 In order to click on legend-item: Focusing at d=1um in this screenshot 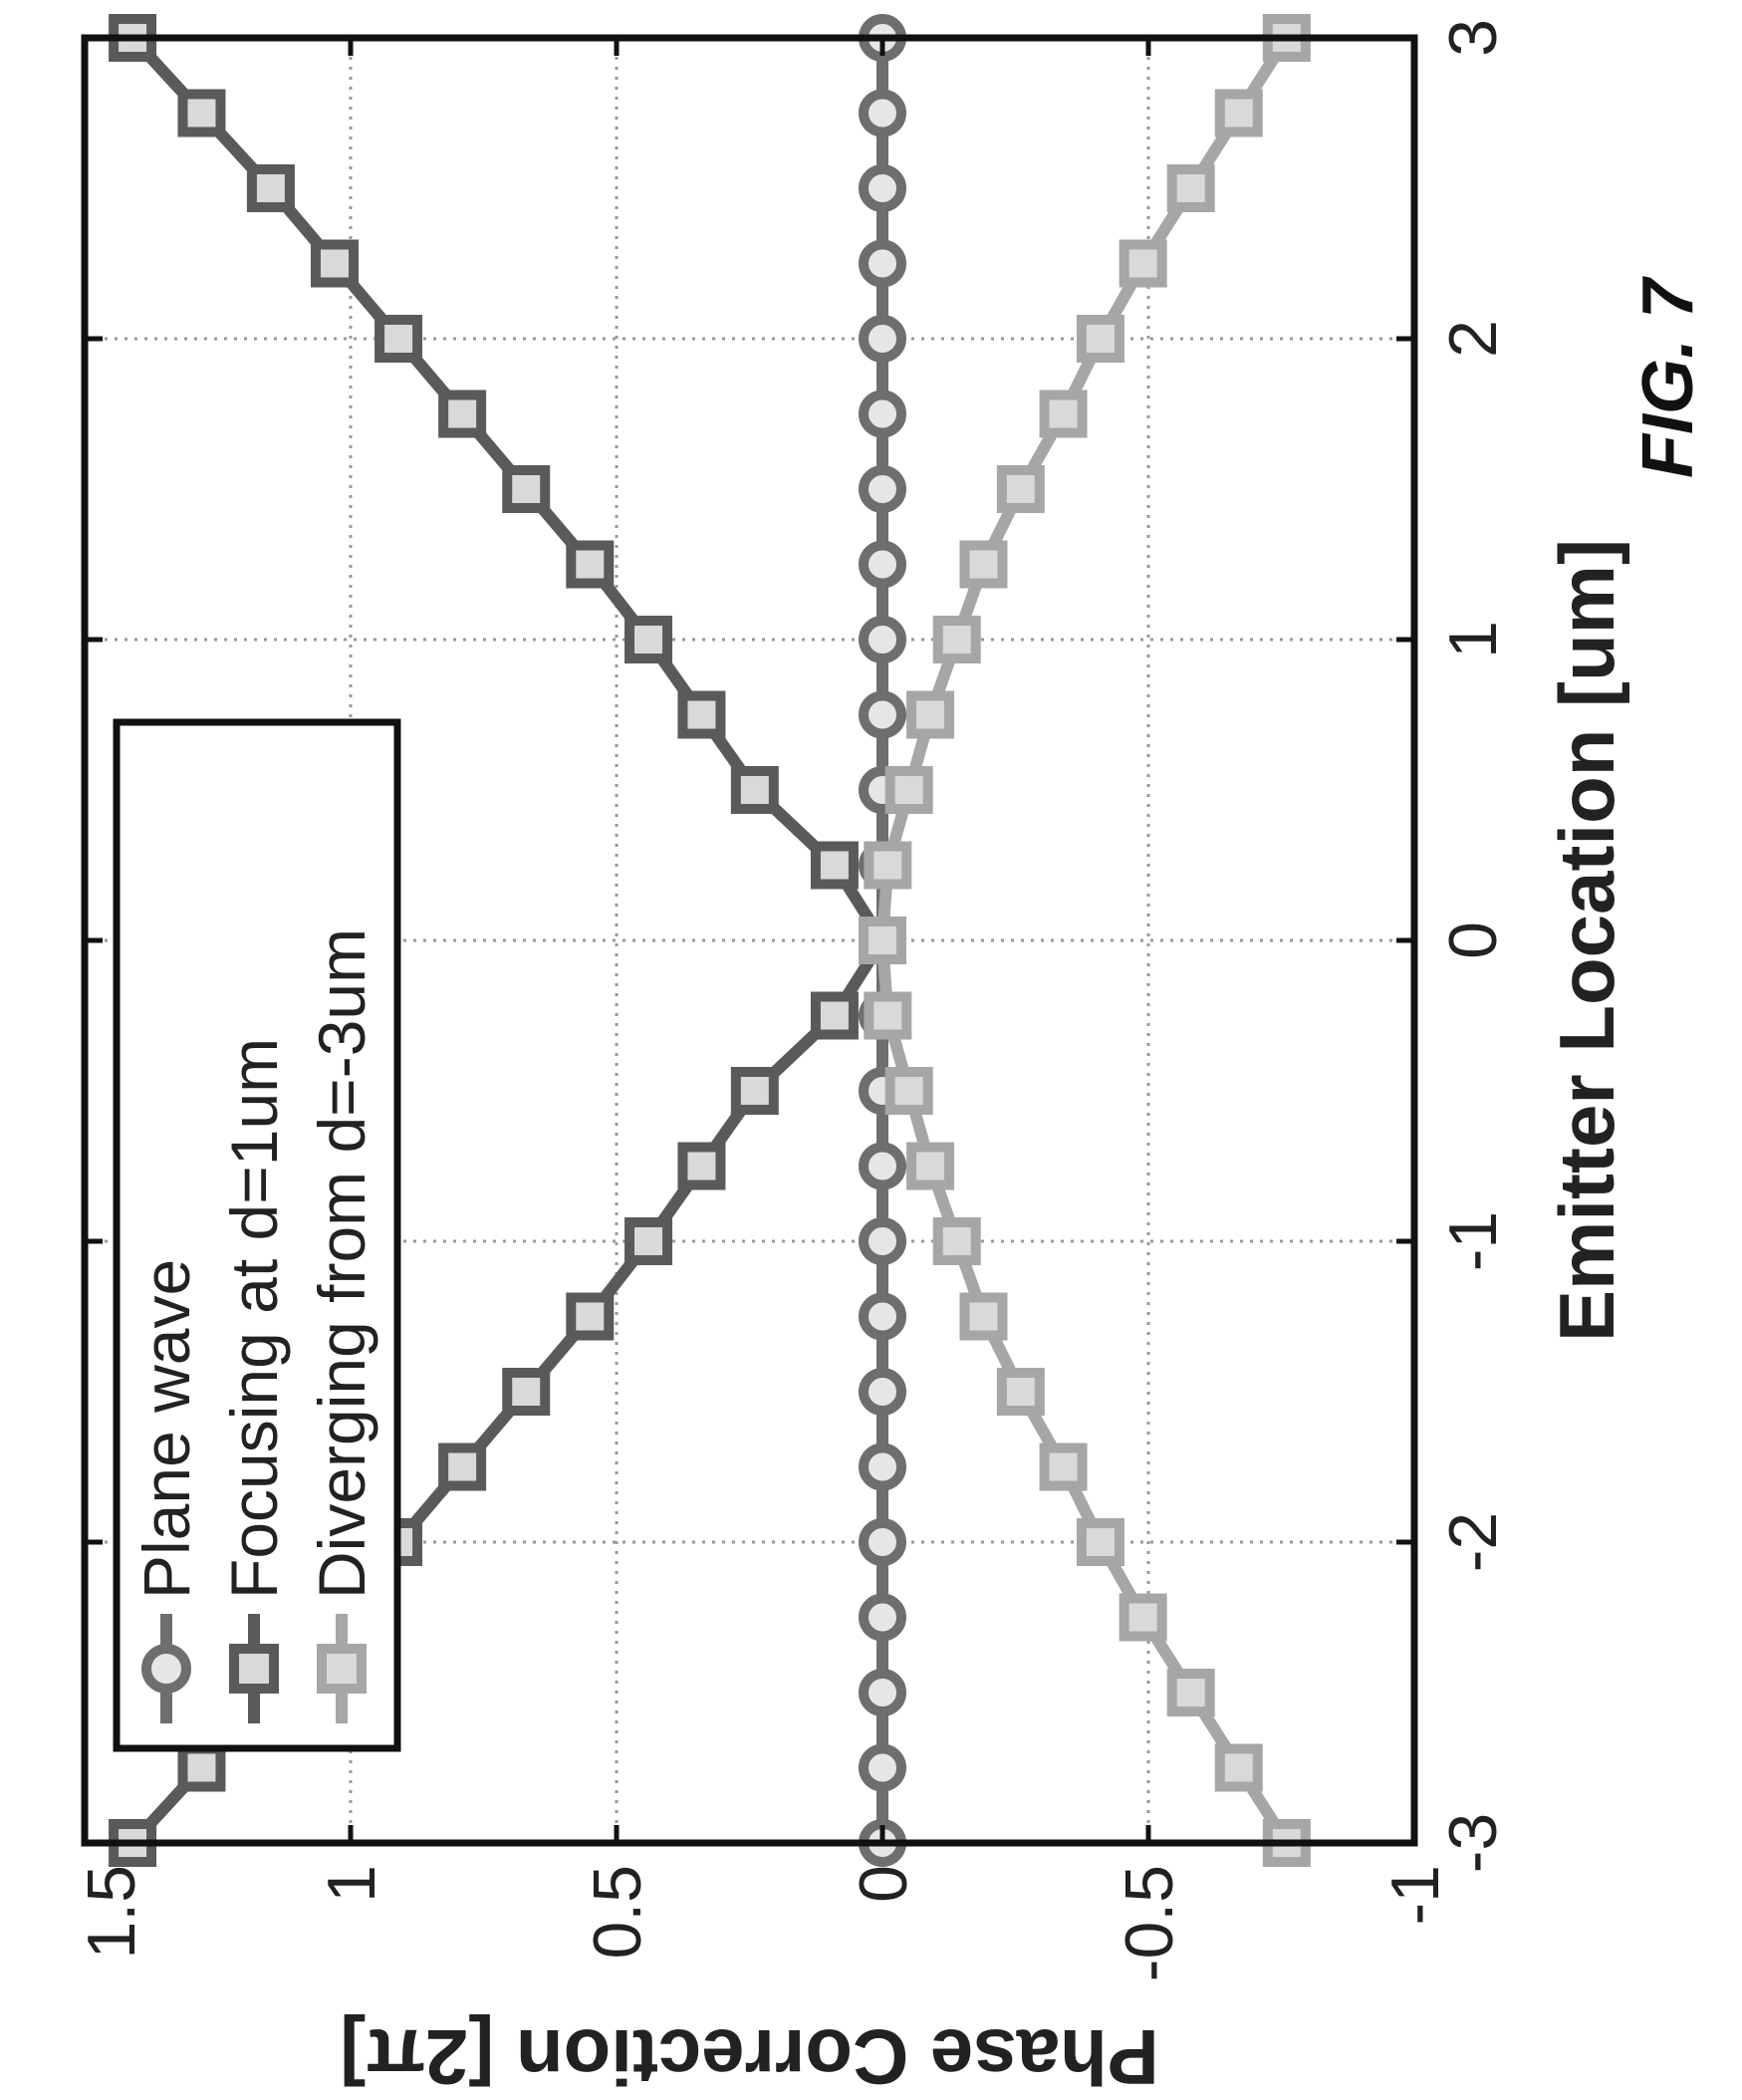, I will do `click(254, 1380)`.